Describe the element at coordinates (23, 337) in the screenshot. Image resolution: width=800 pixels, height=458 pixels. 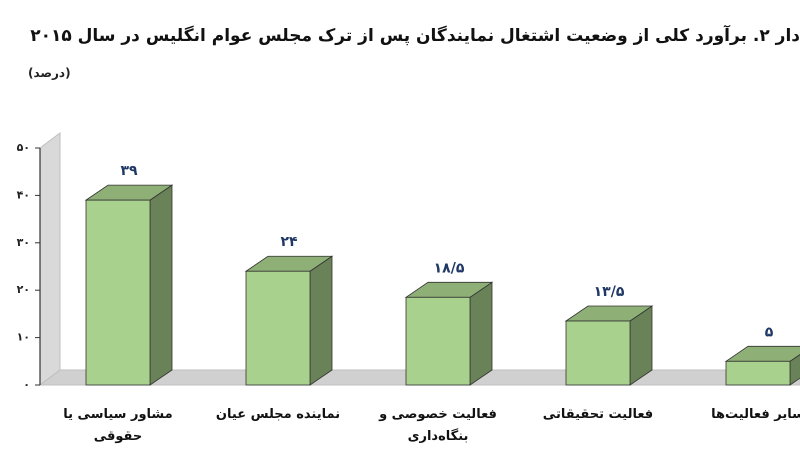
I see `y-tick-label: ۱۰` at that location.